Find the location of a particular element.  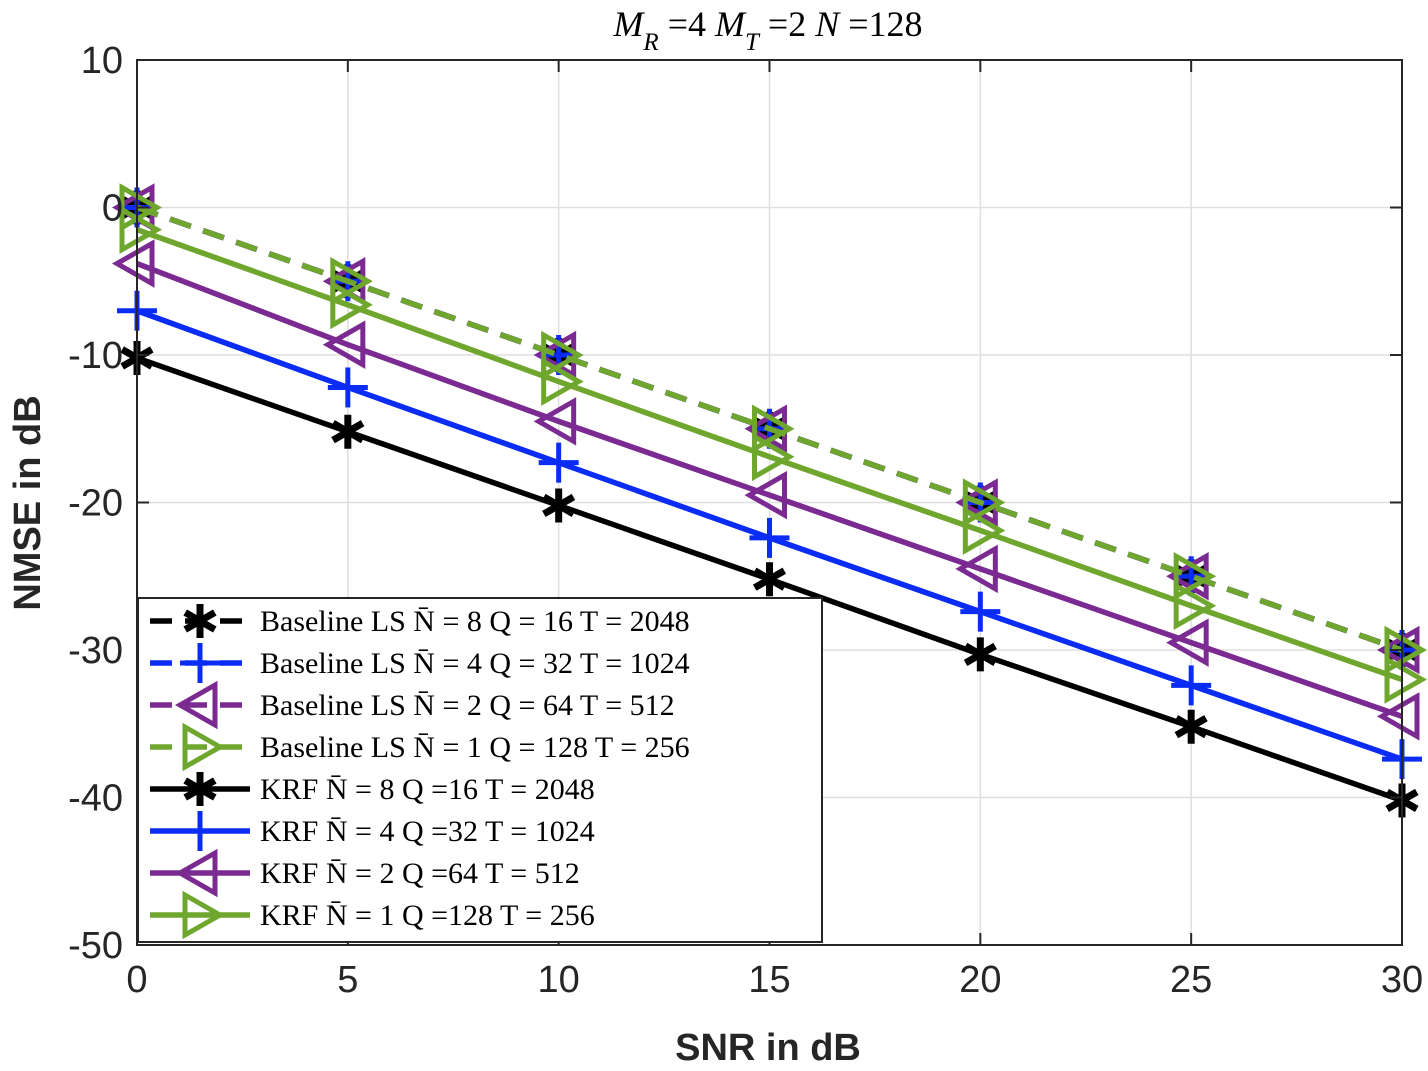

legend-item: KRF N̄ = 4 Q =32 T = 1024 is located at coordinates (372, 831).